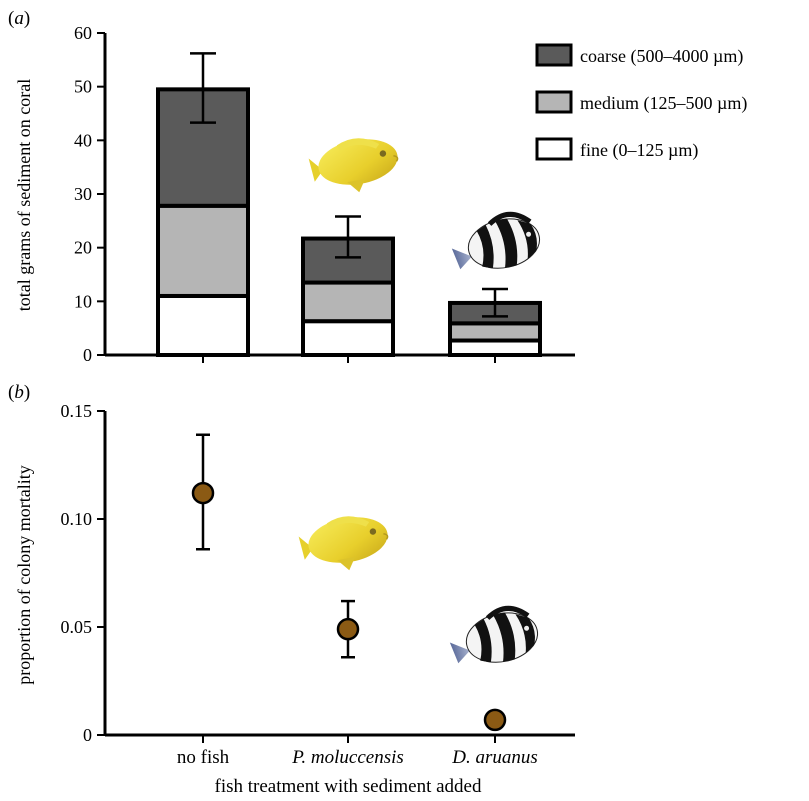 Image resolution: width=809 pixels, height=801 pixels. I want to click on y-tick-label: 10, so click(83, 301).